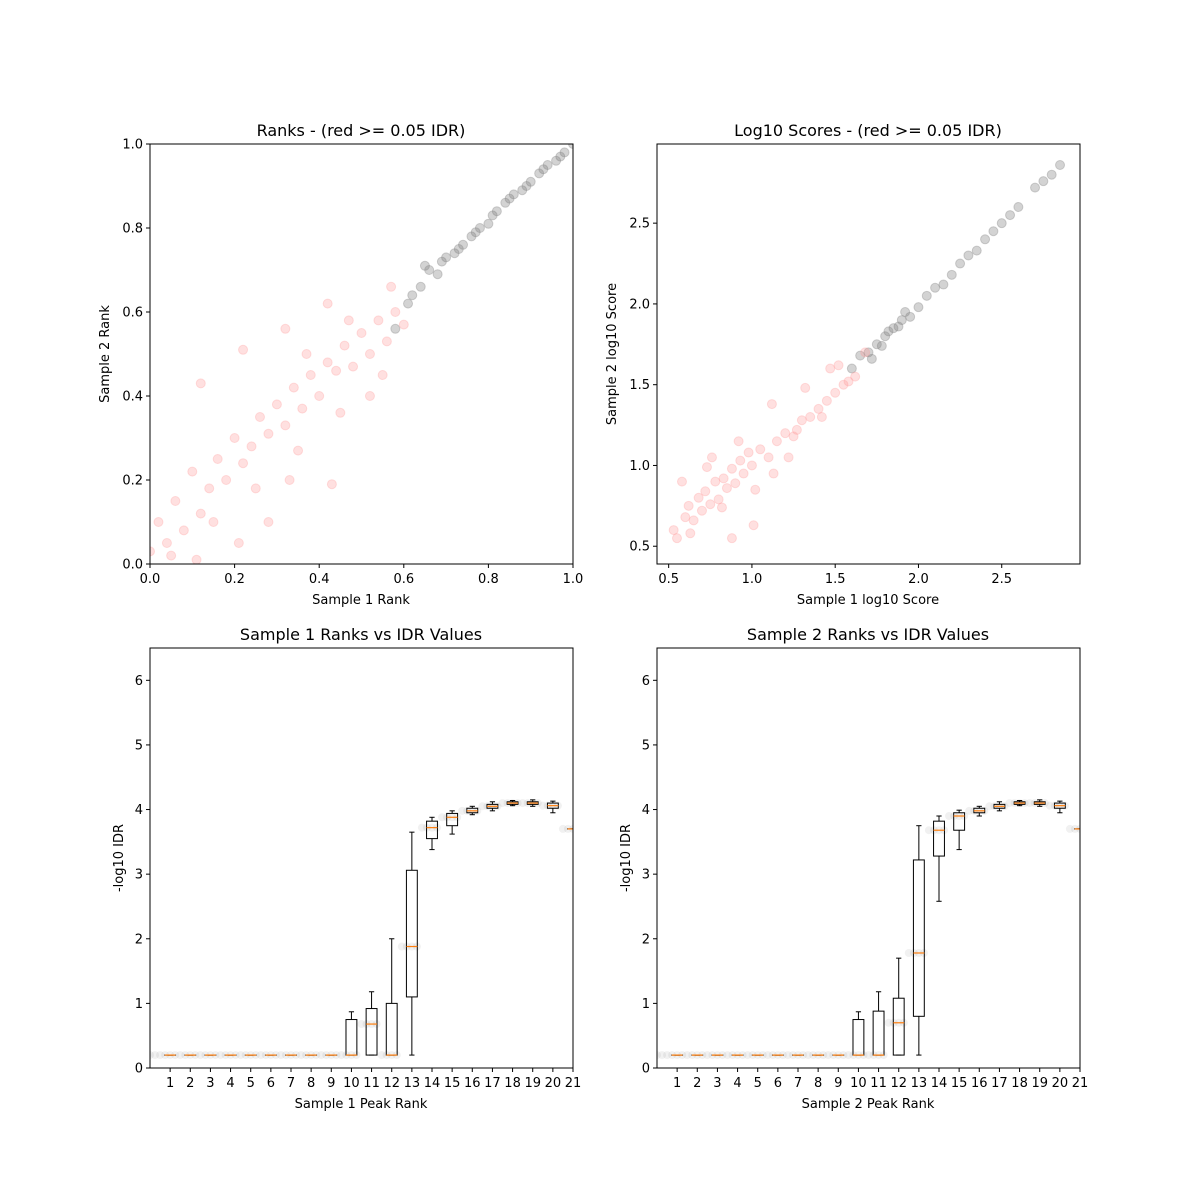 This screenshot has height=1200, width=1200. I want to click on x-tick-label: 3, so click(210, 1083).